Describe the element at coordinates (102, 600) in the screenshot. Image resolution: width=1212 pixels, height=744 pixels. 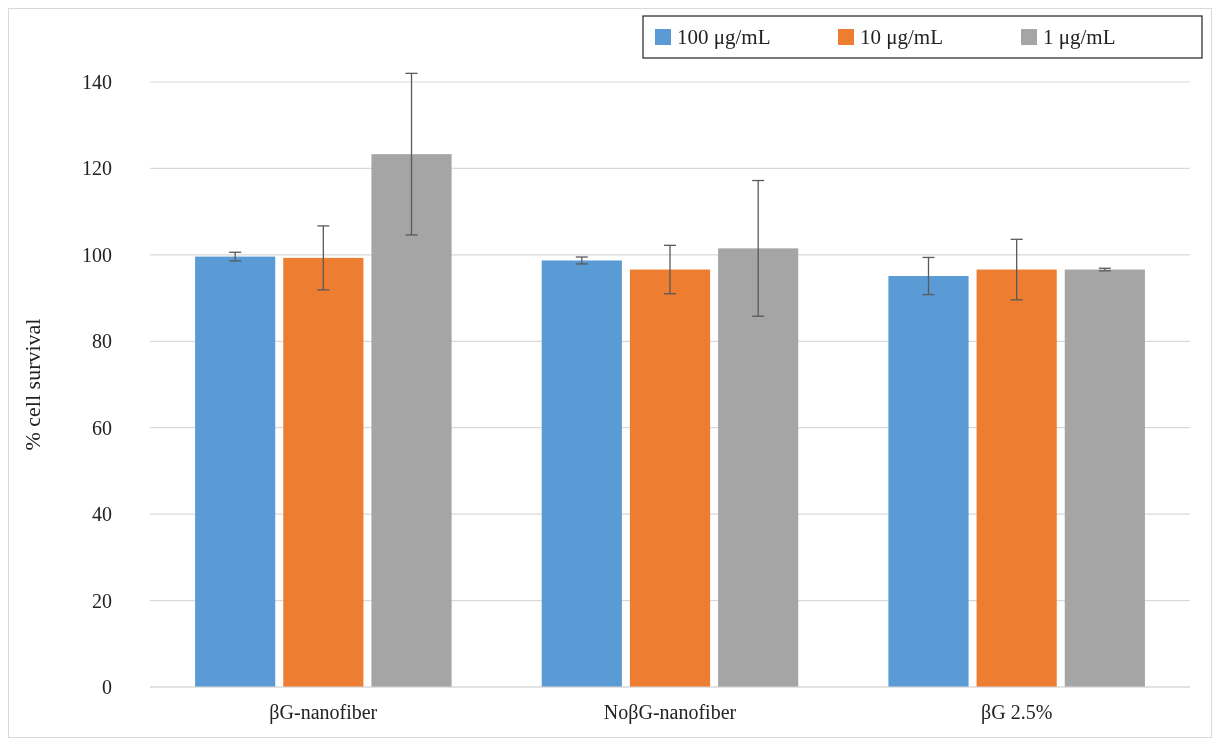
I see `y-tick-label: 20` at that location.